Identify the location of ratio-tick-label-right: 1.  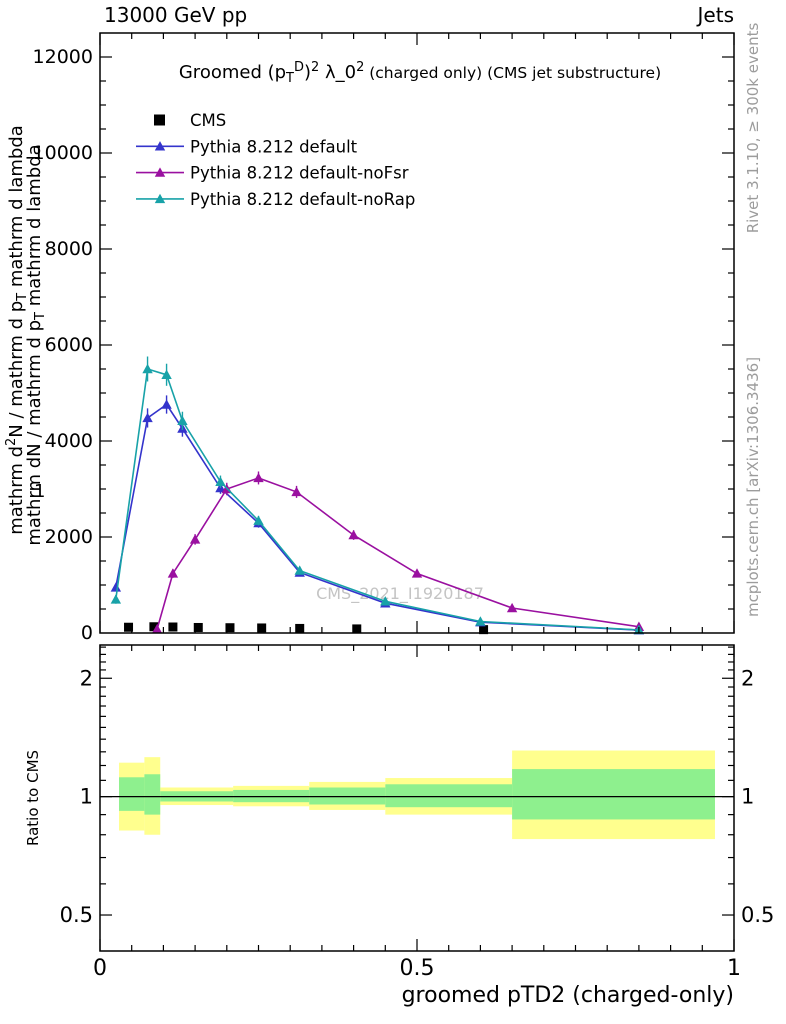
(747, 797).